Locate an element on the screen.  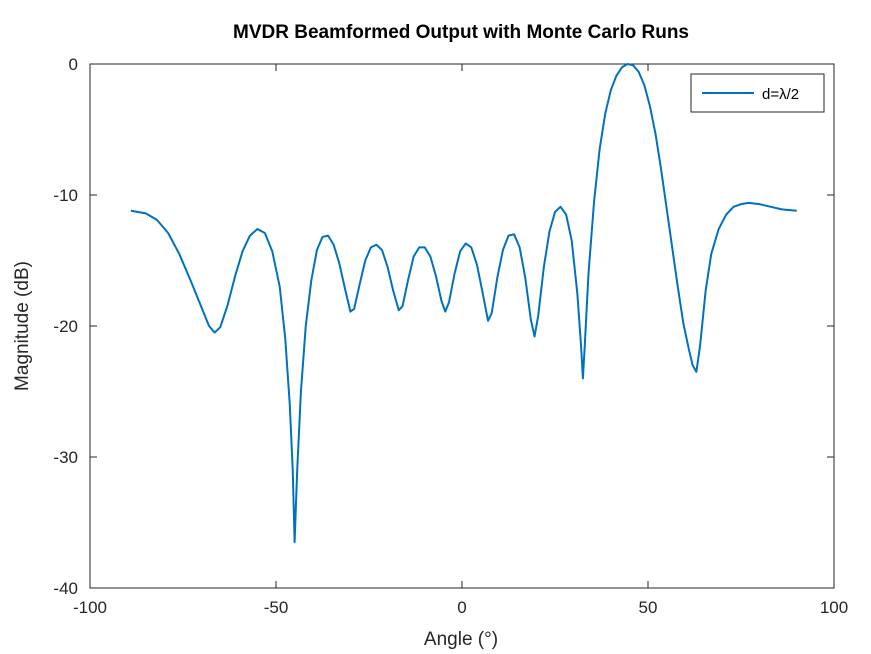
y-tick-label: -30 is located at coordinates (65, 457).